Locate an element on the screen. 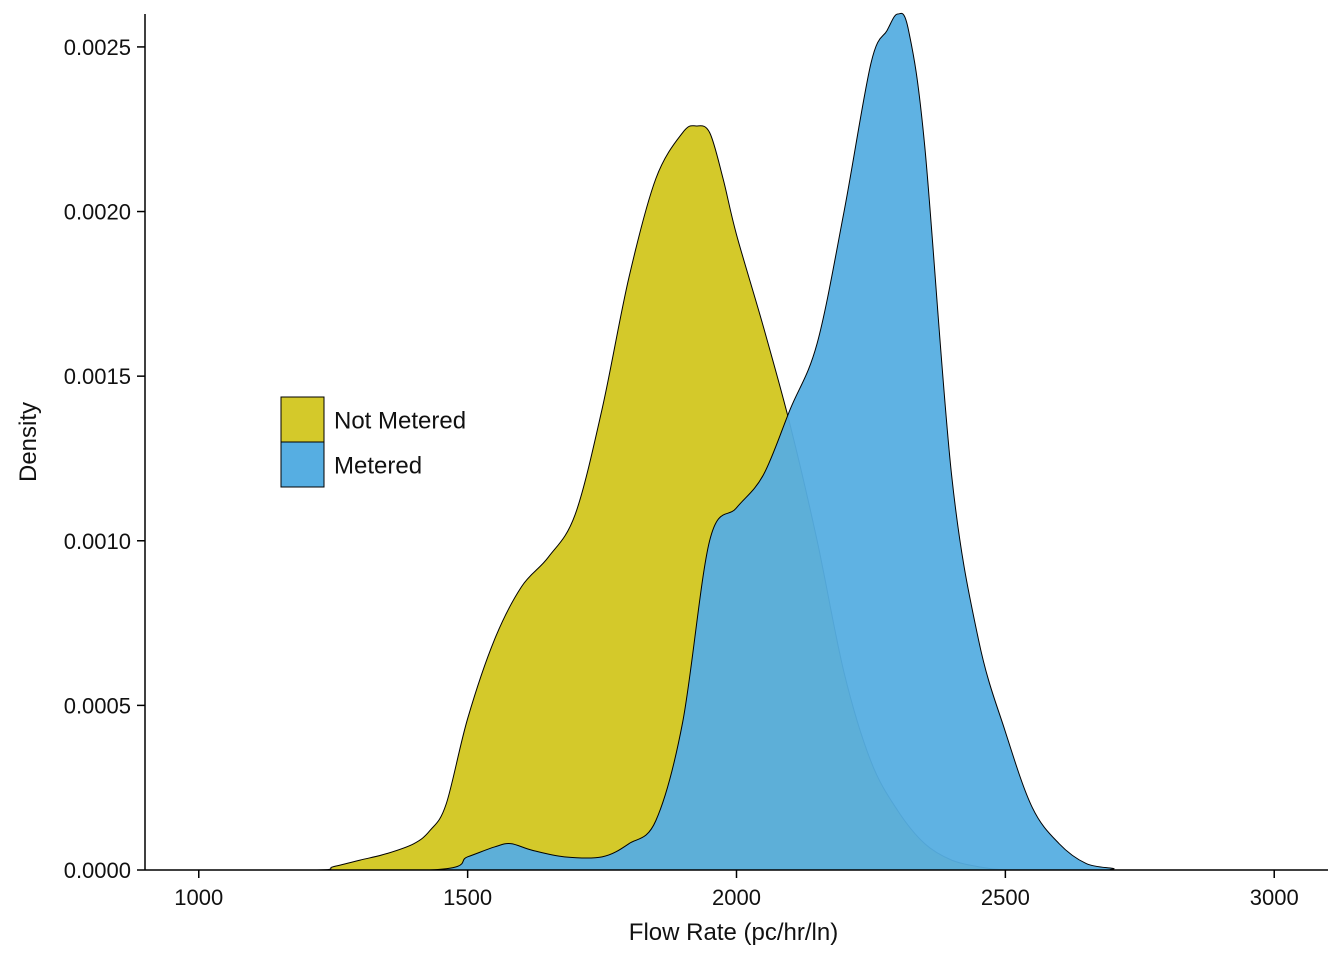 The height and width of the screenshot is (960, 1344). x-tick-label: 1000 is located at coordinates (198, 897).